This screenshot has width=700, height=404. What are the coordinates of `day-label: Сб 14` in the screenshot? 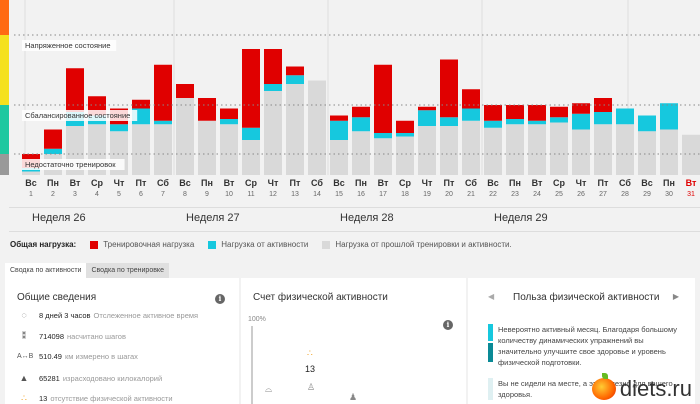 It's located at (317, 188).